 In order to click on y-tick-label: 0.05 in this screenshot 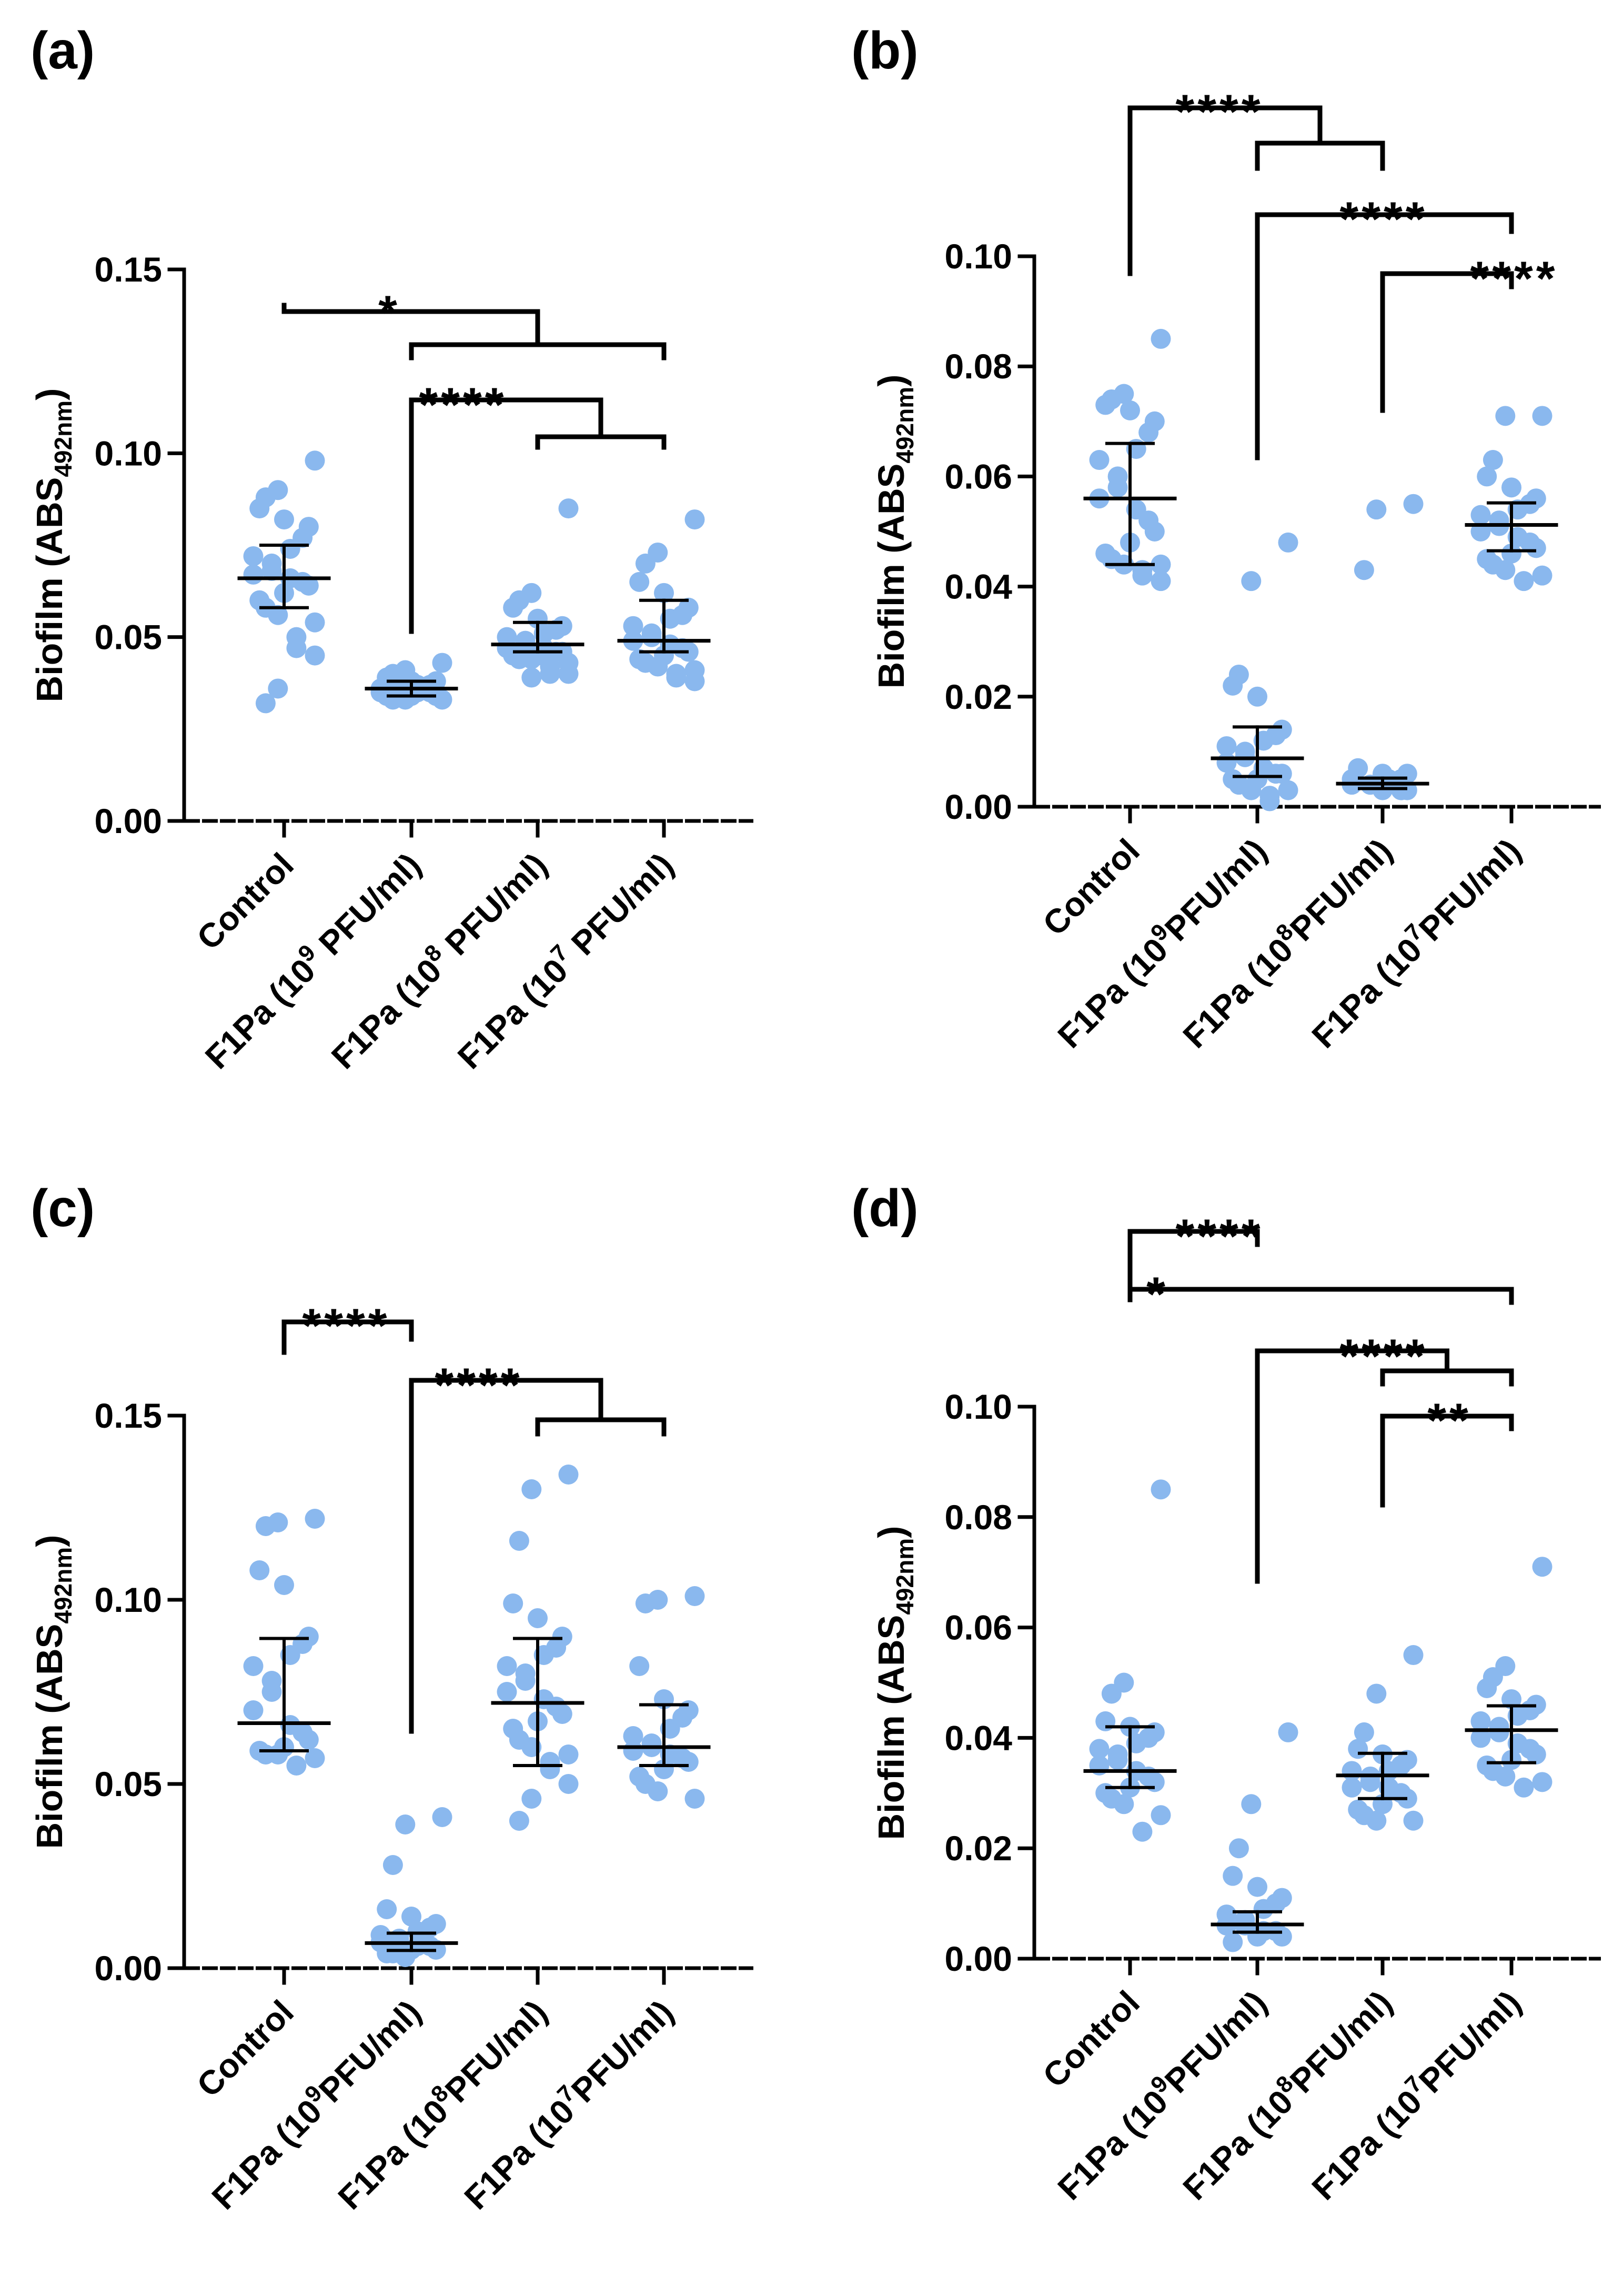, I will do `click(128, 1784)`.